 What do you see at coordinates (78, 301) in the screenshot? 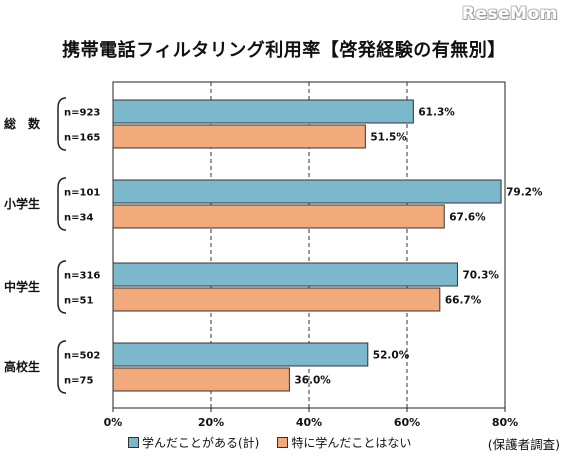
I see `sample-size-label: n=51` at bounding box center [78, 301].